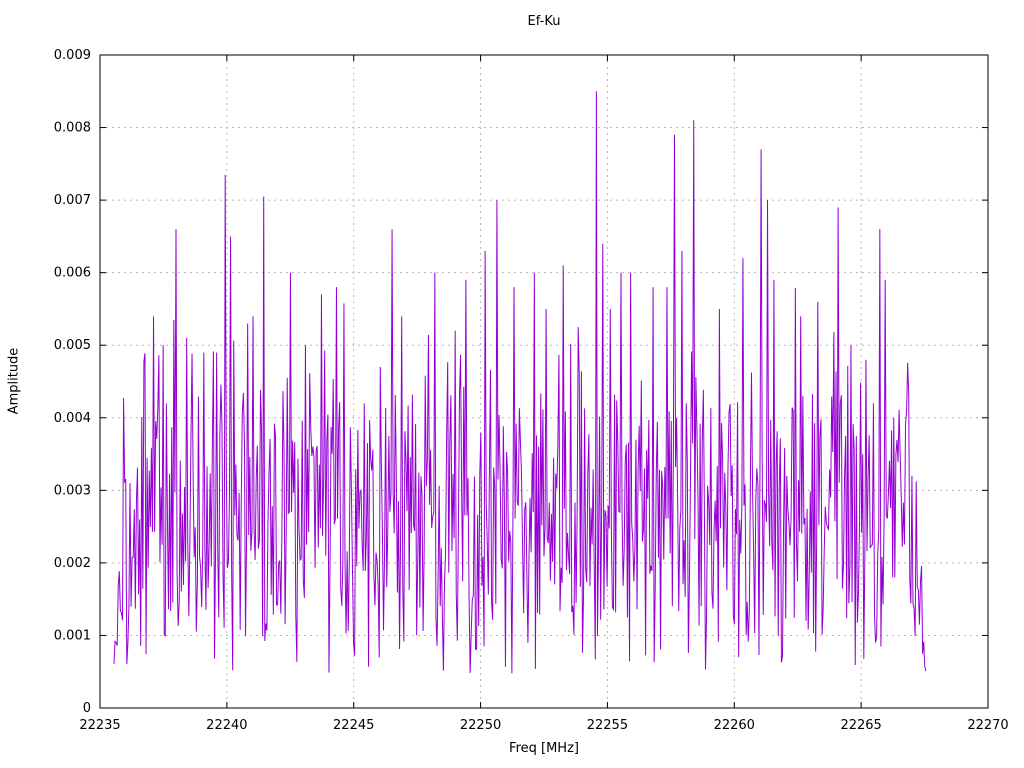  Describe the element at coordinates (226, 725) in the screenshot. I see `x-tick-label: 22240` at that location.